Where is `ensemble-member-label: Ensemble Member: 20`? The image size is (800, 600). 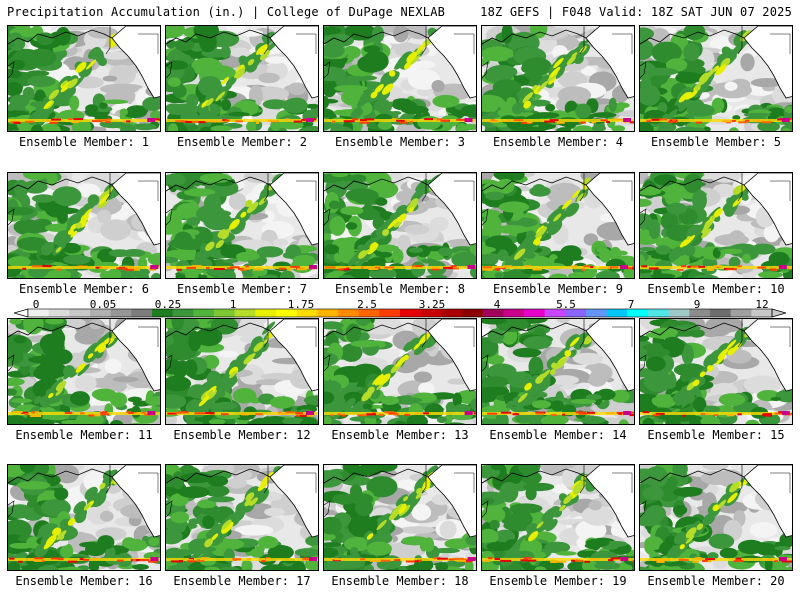 ensemble-member-label: Ensemble Member: 20 is located at coordinates (716, 581).